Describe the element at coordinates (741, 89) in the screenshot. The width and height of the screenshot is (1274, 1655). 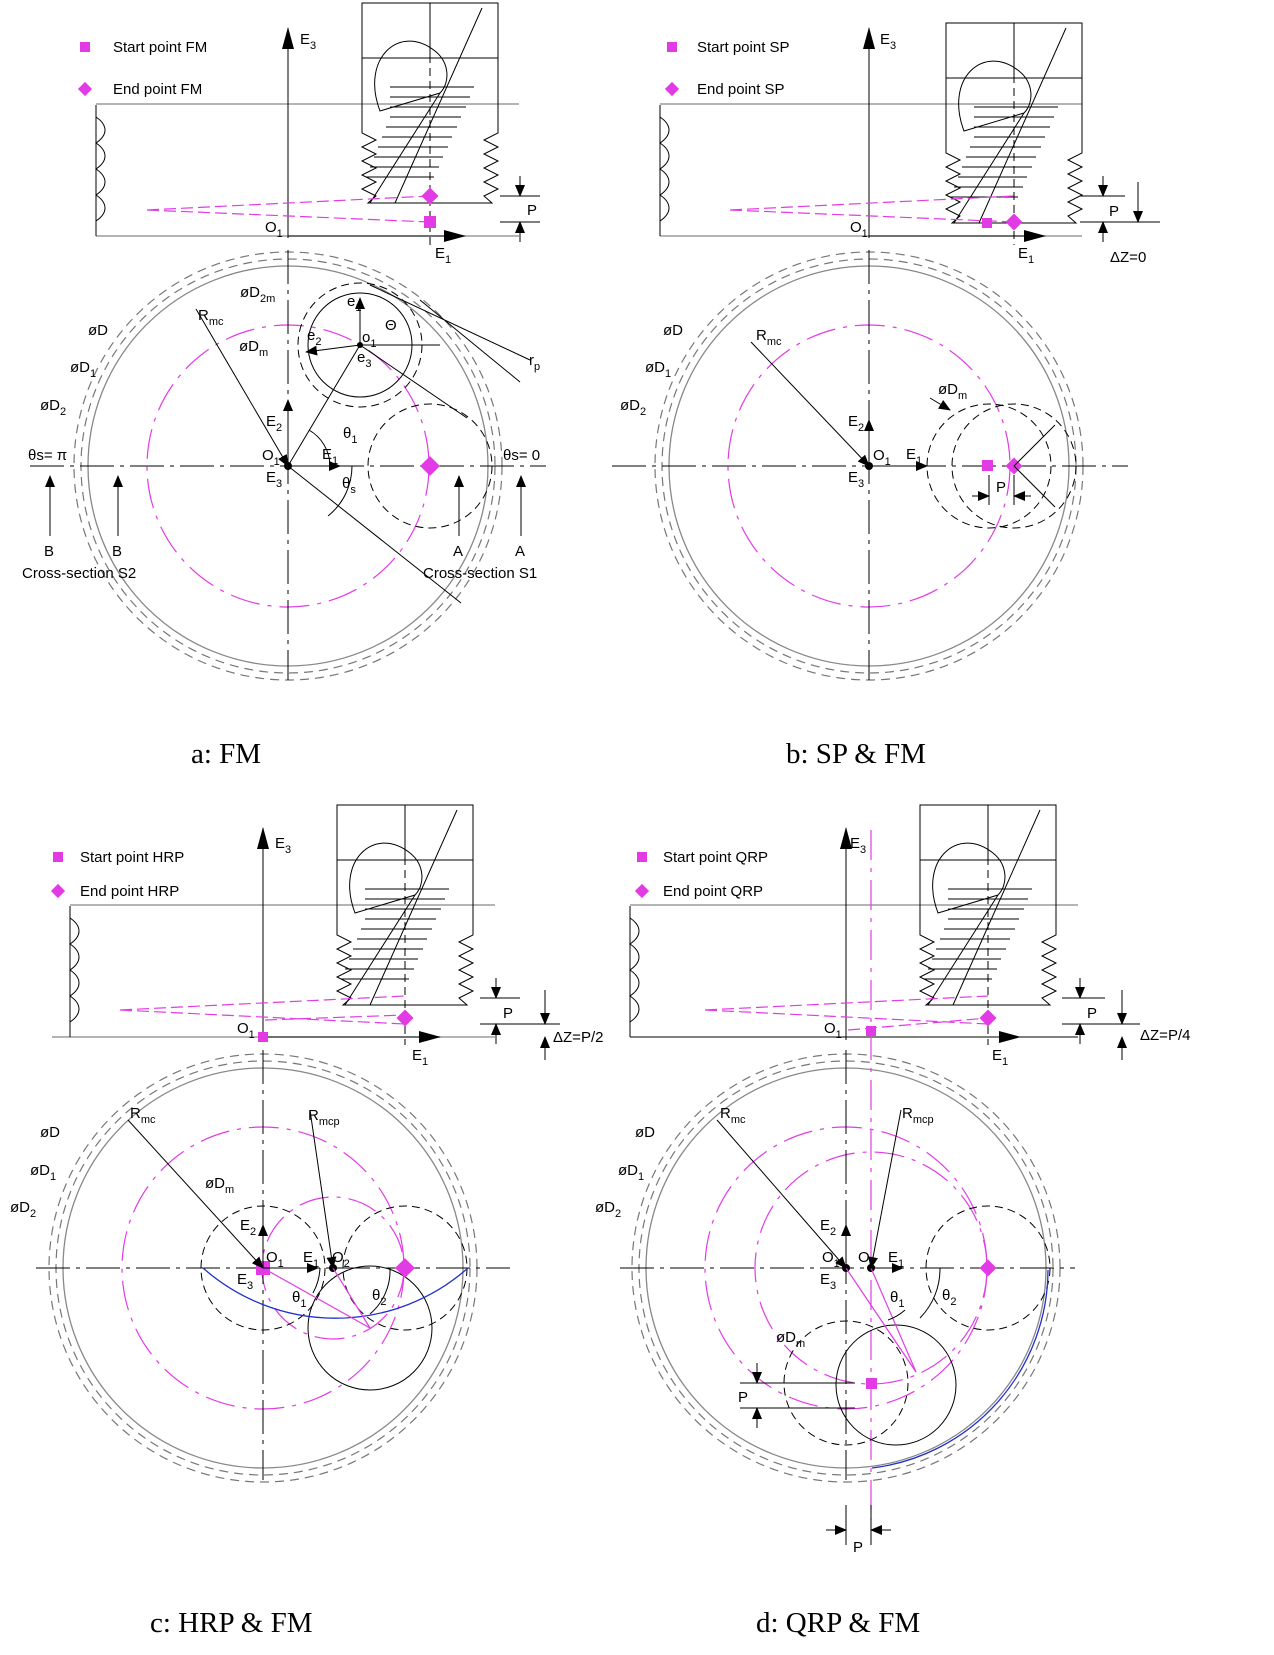
I see `legend-end-label: End point SP` at that location.